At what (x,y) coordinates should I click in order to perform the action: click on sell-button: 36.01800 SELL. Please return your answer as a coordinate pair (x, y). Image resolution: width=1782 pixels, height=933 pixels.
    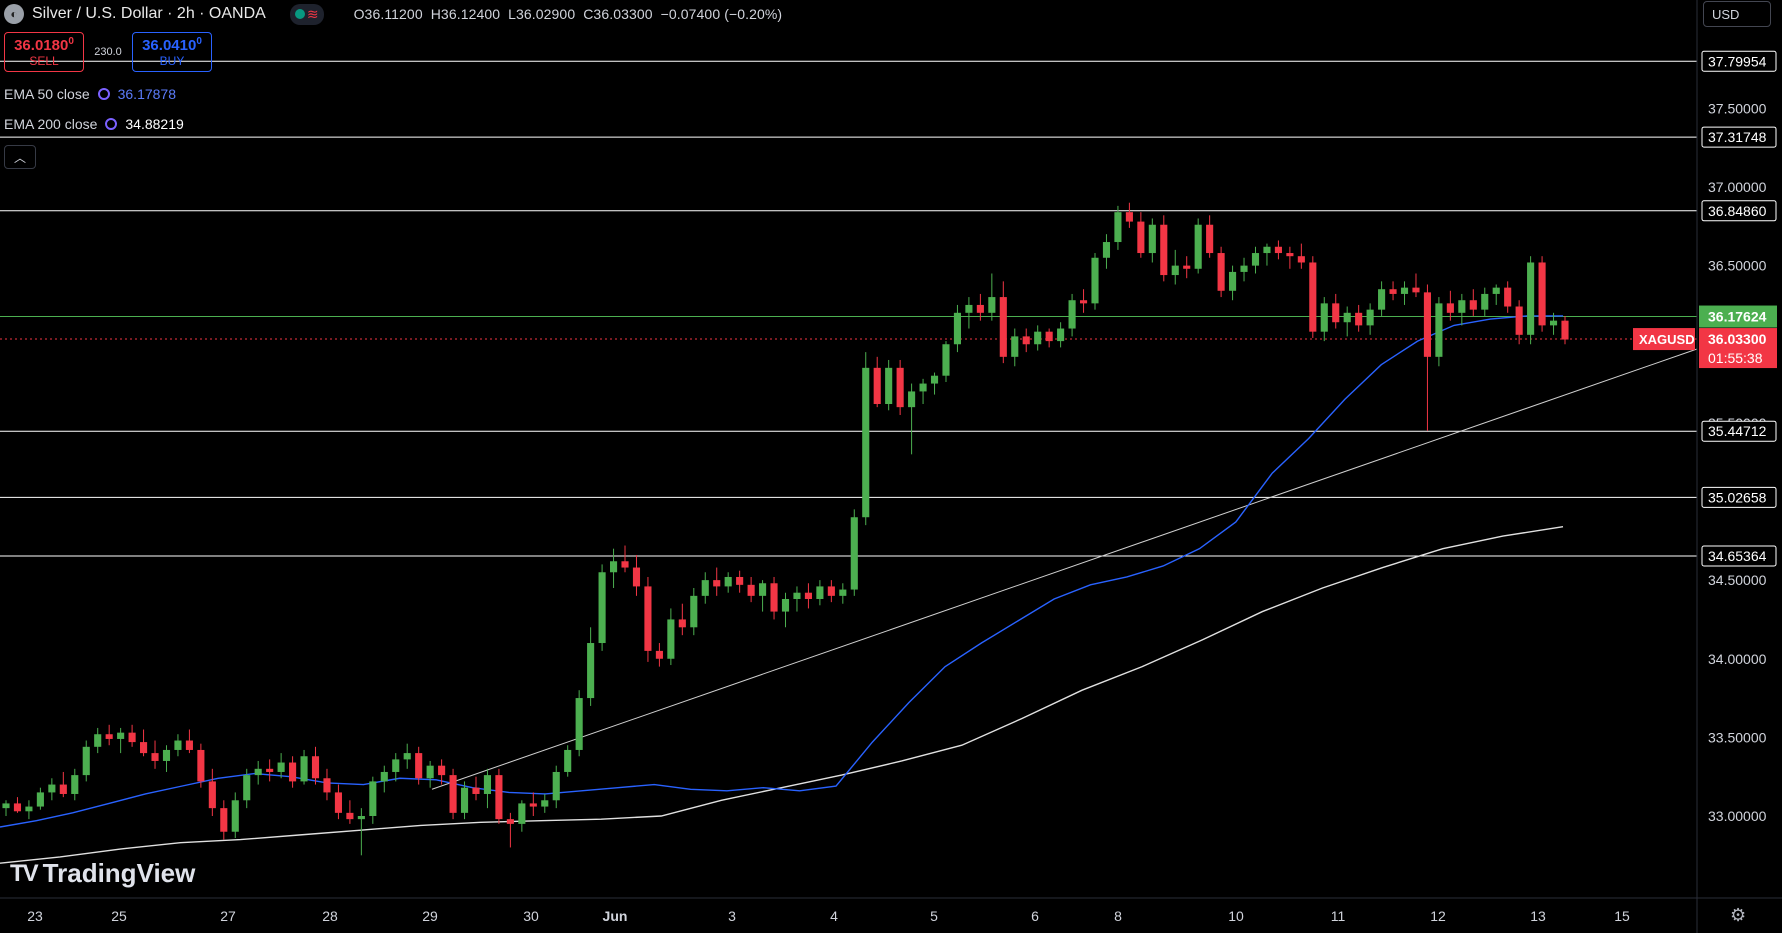
    Looking at the image, I should click on (44, 52).